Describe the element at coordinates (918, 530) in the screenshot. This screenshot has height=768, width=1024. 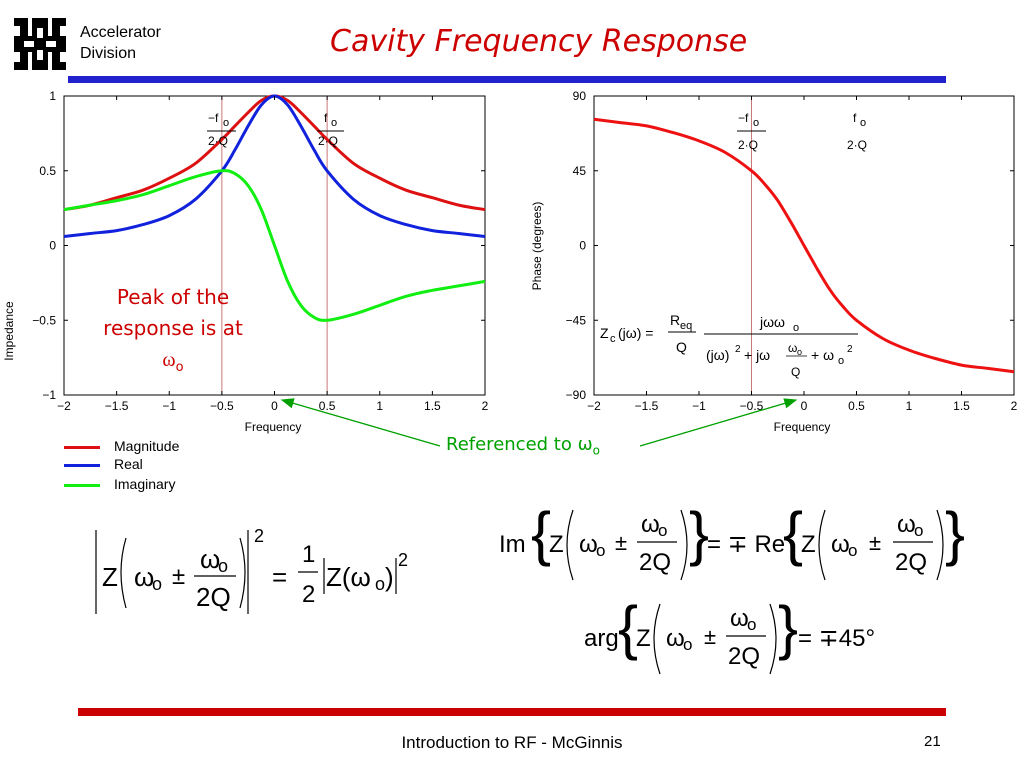
I see `im-eq-frac-num-sub2: o` at that location.